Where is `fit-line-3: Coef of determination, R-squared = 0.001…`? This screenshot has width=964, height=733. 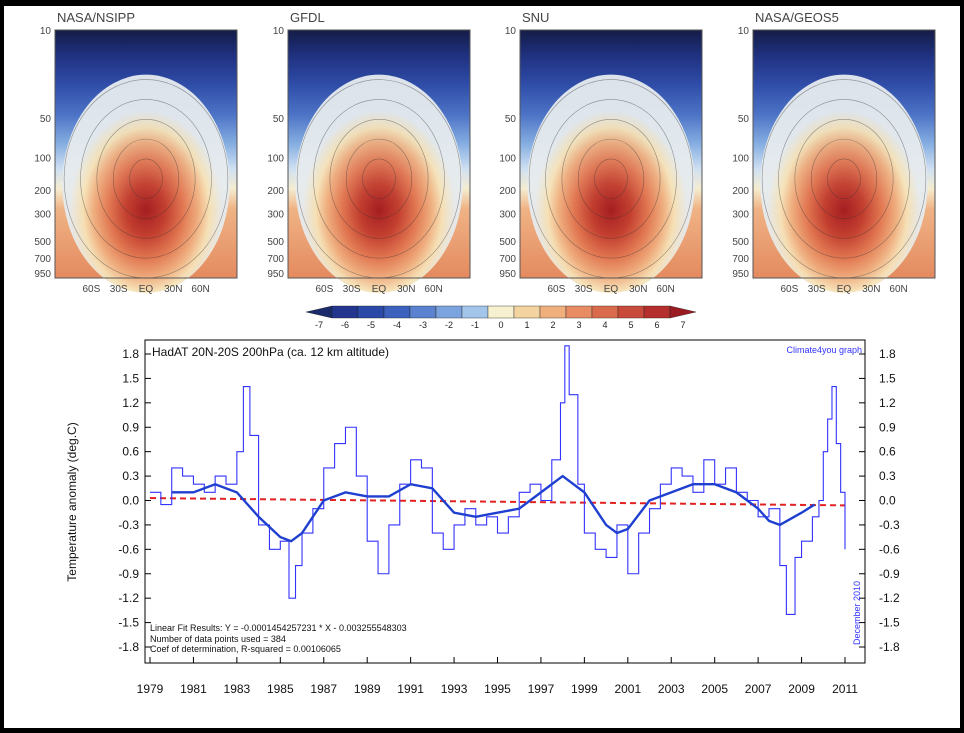 fit-line-3: Coef of determination, R-squared = 0.001… is located at coordinates (245, 649).